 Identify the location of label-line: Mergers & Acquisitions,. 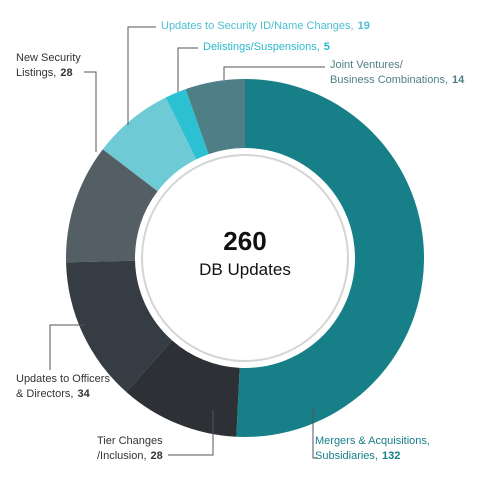
(372, 441).